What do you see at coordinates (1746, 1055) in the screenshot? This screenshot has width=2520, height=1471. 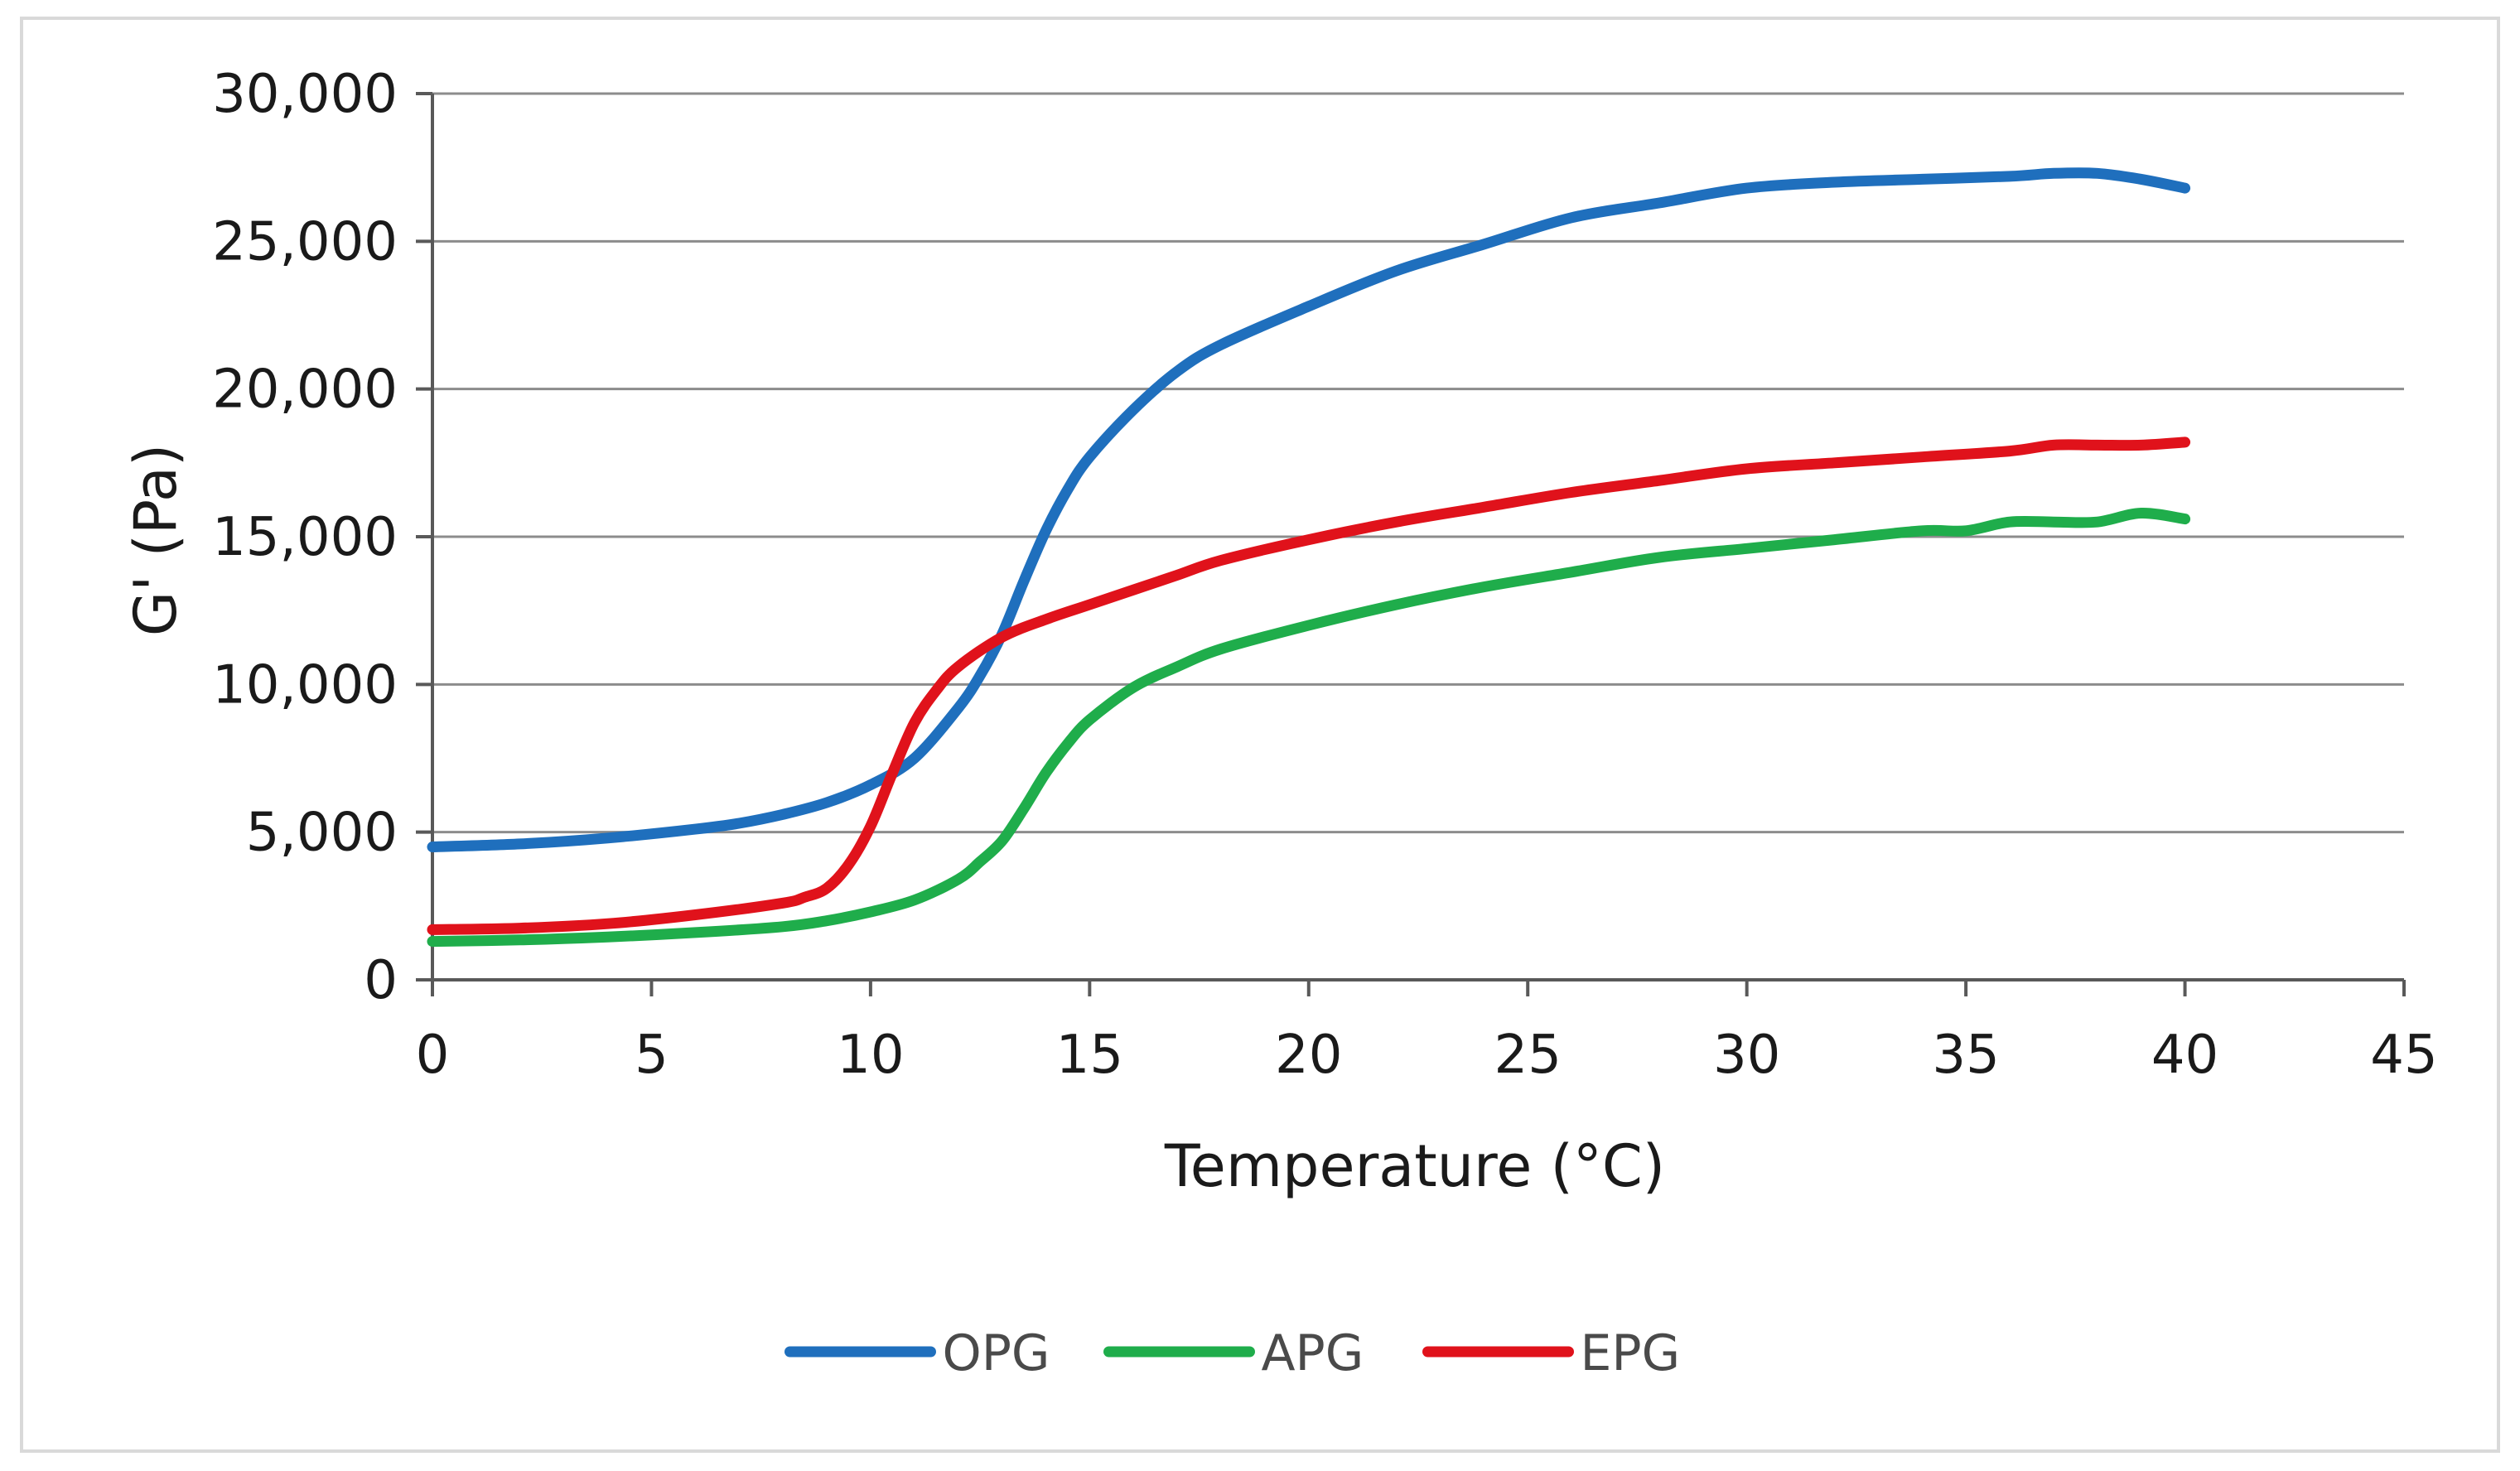 I see `x-tick-label: 30` at bounding box center [1746, 1055].